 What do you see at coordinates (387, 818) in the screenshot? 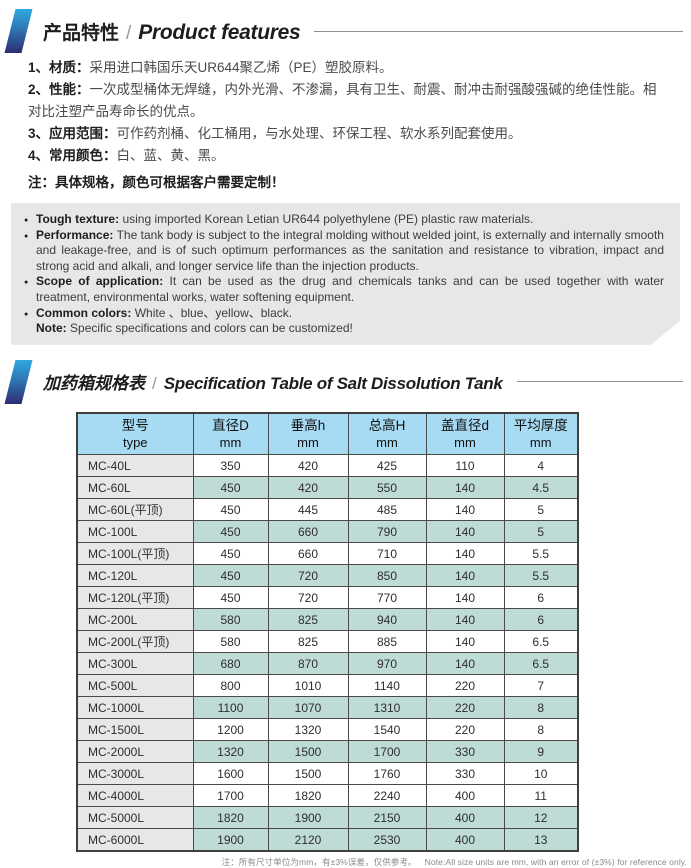
I see `spec-value-cell: 2150` at bounding box center [387, 818].